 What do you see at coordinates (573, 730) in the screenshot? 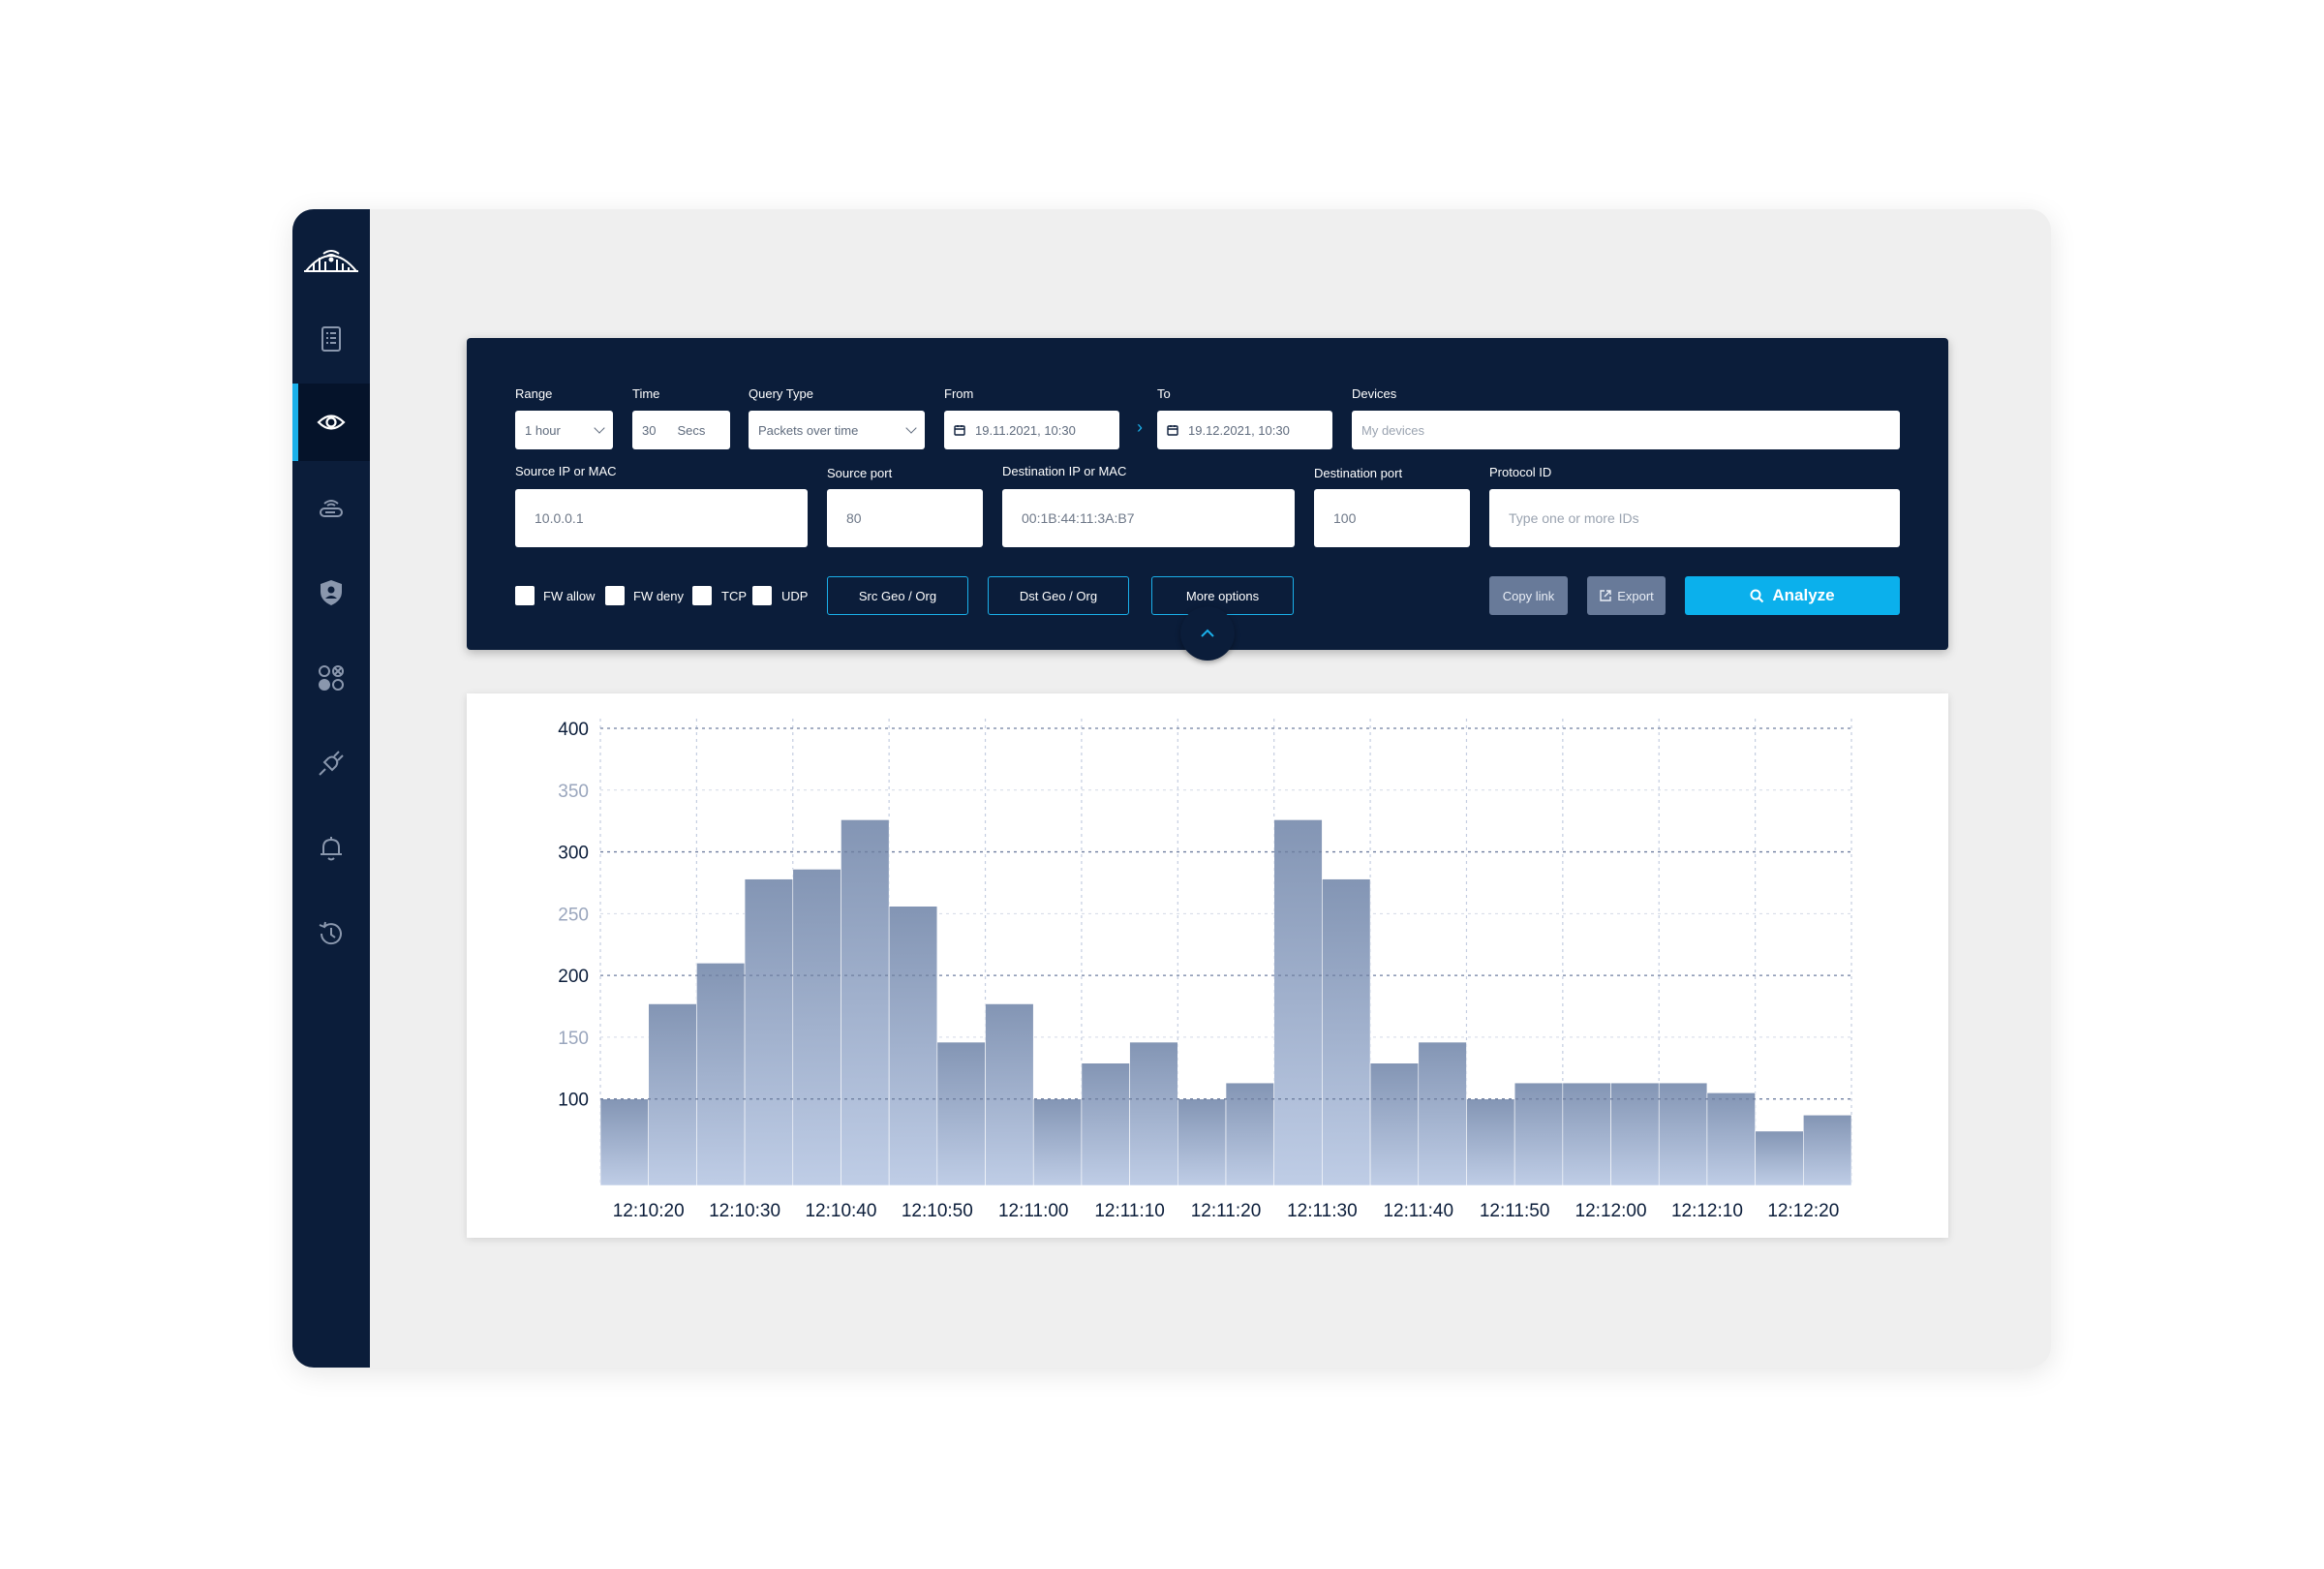
I see `y-tick-label: 400` at bounding box center [573, 730].